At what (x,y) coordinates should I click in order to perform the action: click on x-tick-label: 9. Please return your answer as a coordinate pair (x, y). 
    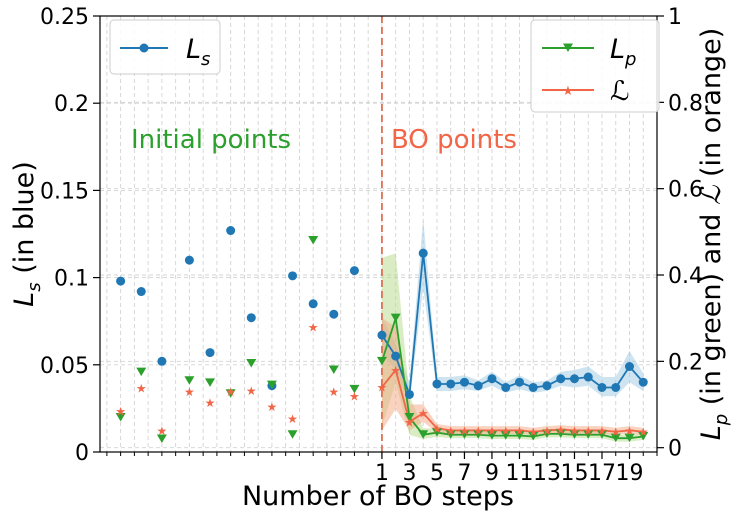
    Looking at the image, I should click on (492, 473).